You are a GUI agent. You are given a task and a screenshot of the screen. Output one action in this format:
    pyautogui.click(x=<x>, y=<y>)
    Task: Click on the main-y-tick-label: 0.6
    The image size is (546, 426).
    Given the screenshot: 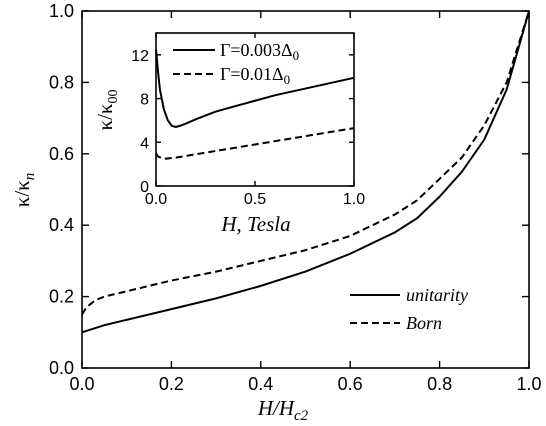 What is the action you would take?
    pyautogui.click(x=61, y=154)
    